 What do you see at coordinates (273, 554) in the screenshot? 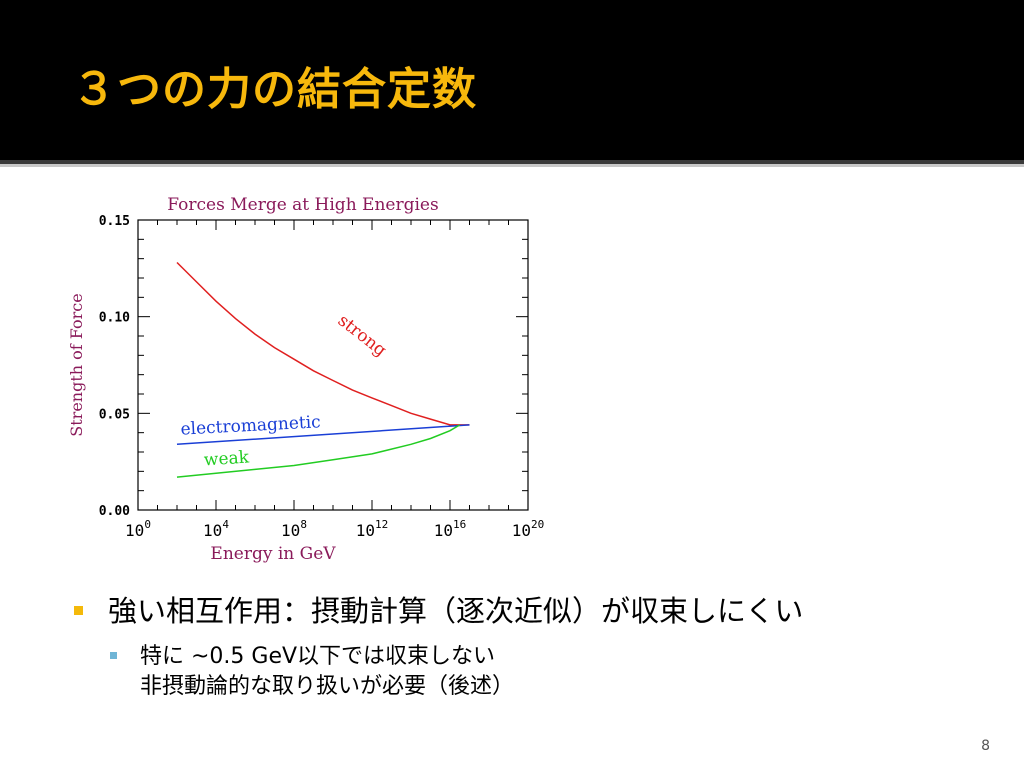
I see `x-axis-label: Energy in GeV` at bounding box center [273, 554].